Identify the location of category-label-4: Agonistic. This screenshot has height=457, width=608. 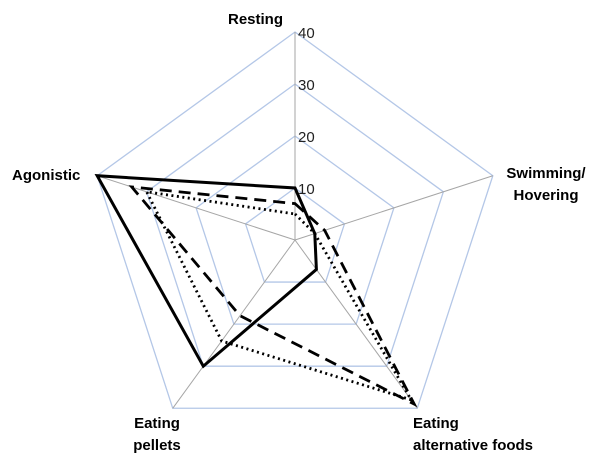
(46, 175).